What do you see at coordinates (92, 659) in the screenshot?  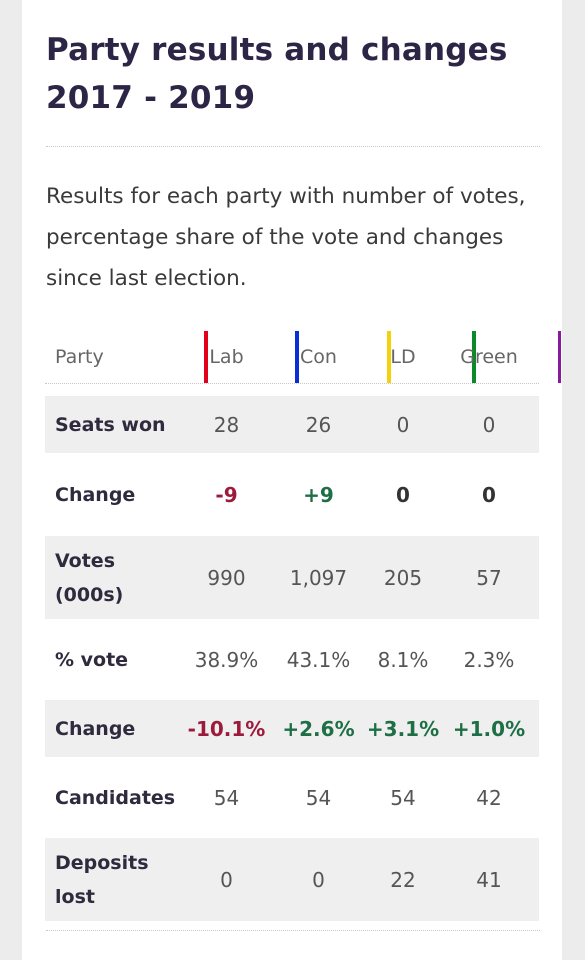 I see `row-label: % vote` at bounding box center [92, 659].